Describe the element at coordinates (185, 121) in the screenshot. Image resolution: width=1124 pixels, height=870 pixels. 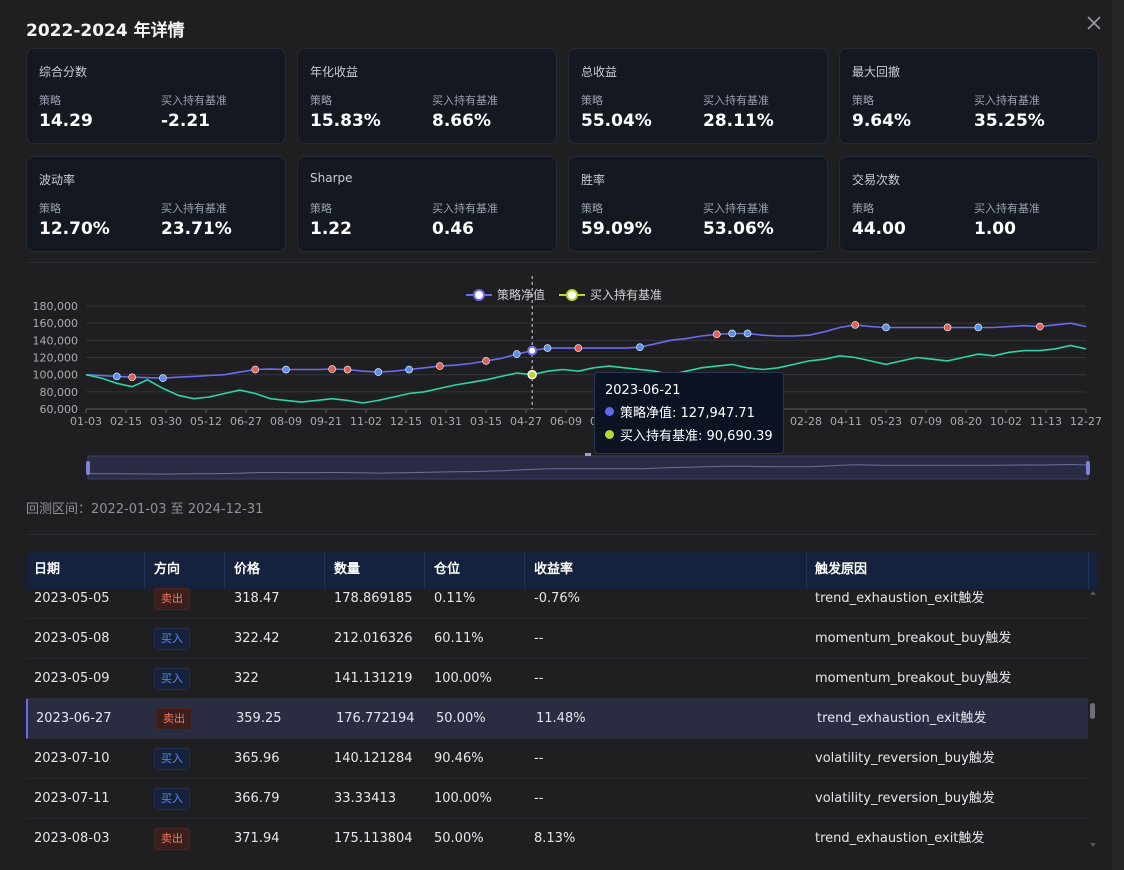
I see `metric-benchmark-value: -2.21` at that location.